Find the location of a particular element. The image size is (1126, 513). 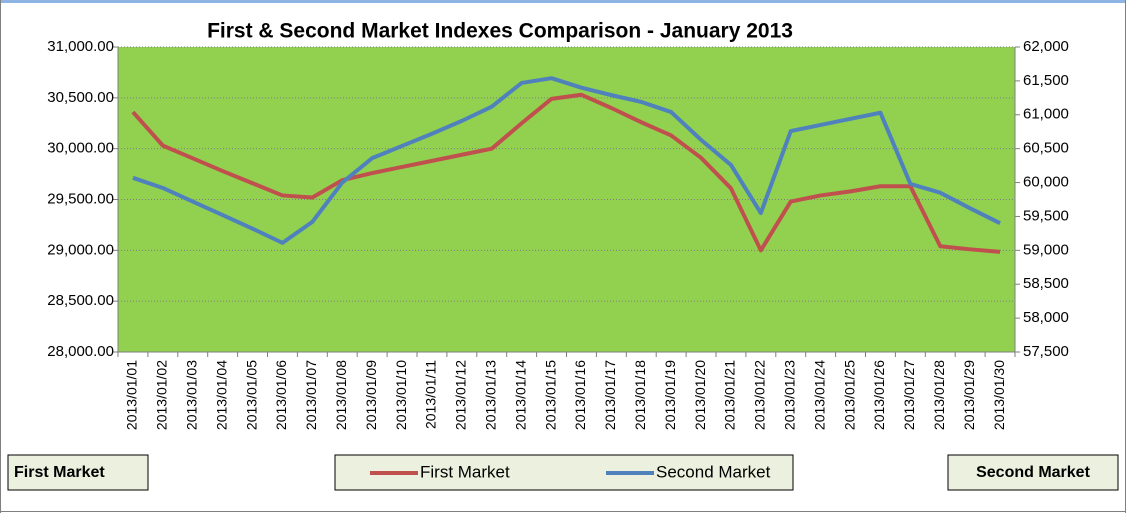

x-tick-label: 2013/01/09 is located at coordinates (371, 395).